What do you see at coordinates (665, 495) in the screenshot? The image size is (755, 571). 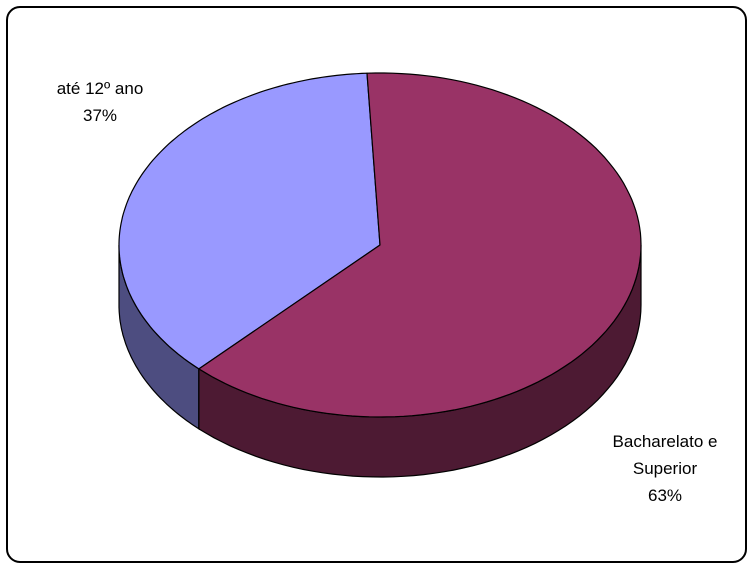 I see `slice-percent: 63%` at bounding box center [665, 495].